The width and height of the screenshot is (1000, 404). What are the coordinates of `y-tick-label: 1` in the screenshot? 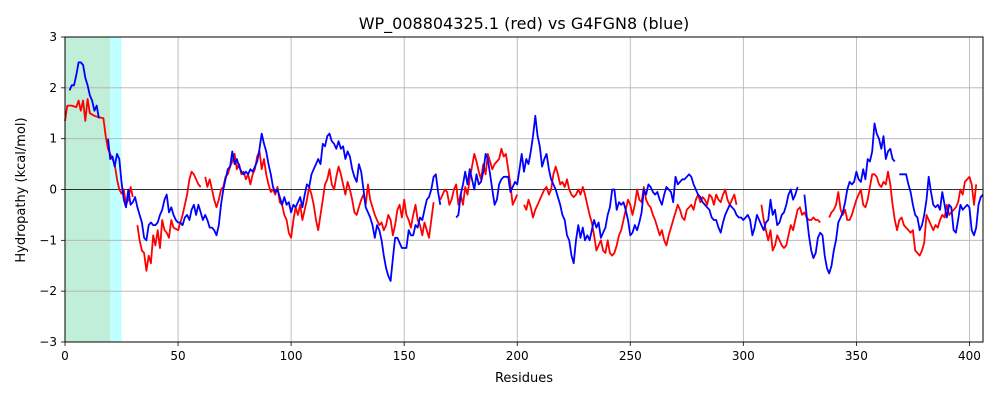 It's located at (53, 139).